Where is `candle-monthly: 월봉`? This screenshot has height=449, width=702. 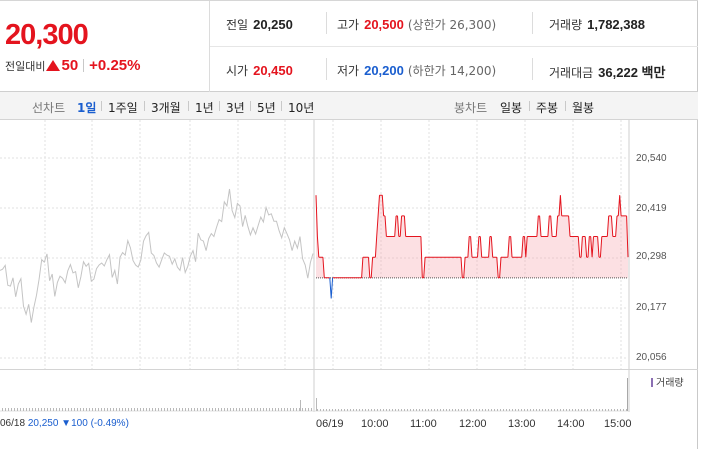 candle-monthly: 월봉 is located at coordinates (583, 108).